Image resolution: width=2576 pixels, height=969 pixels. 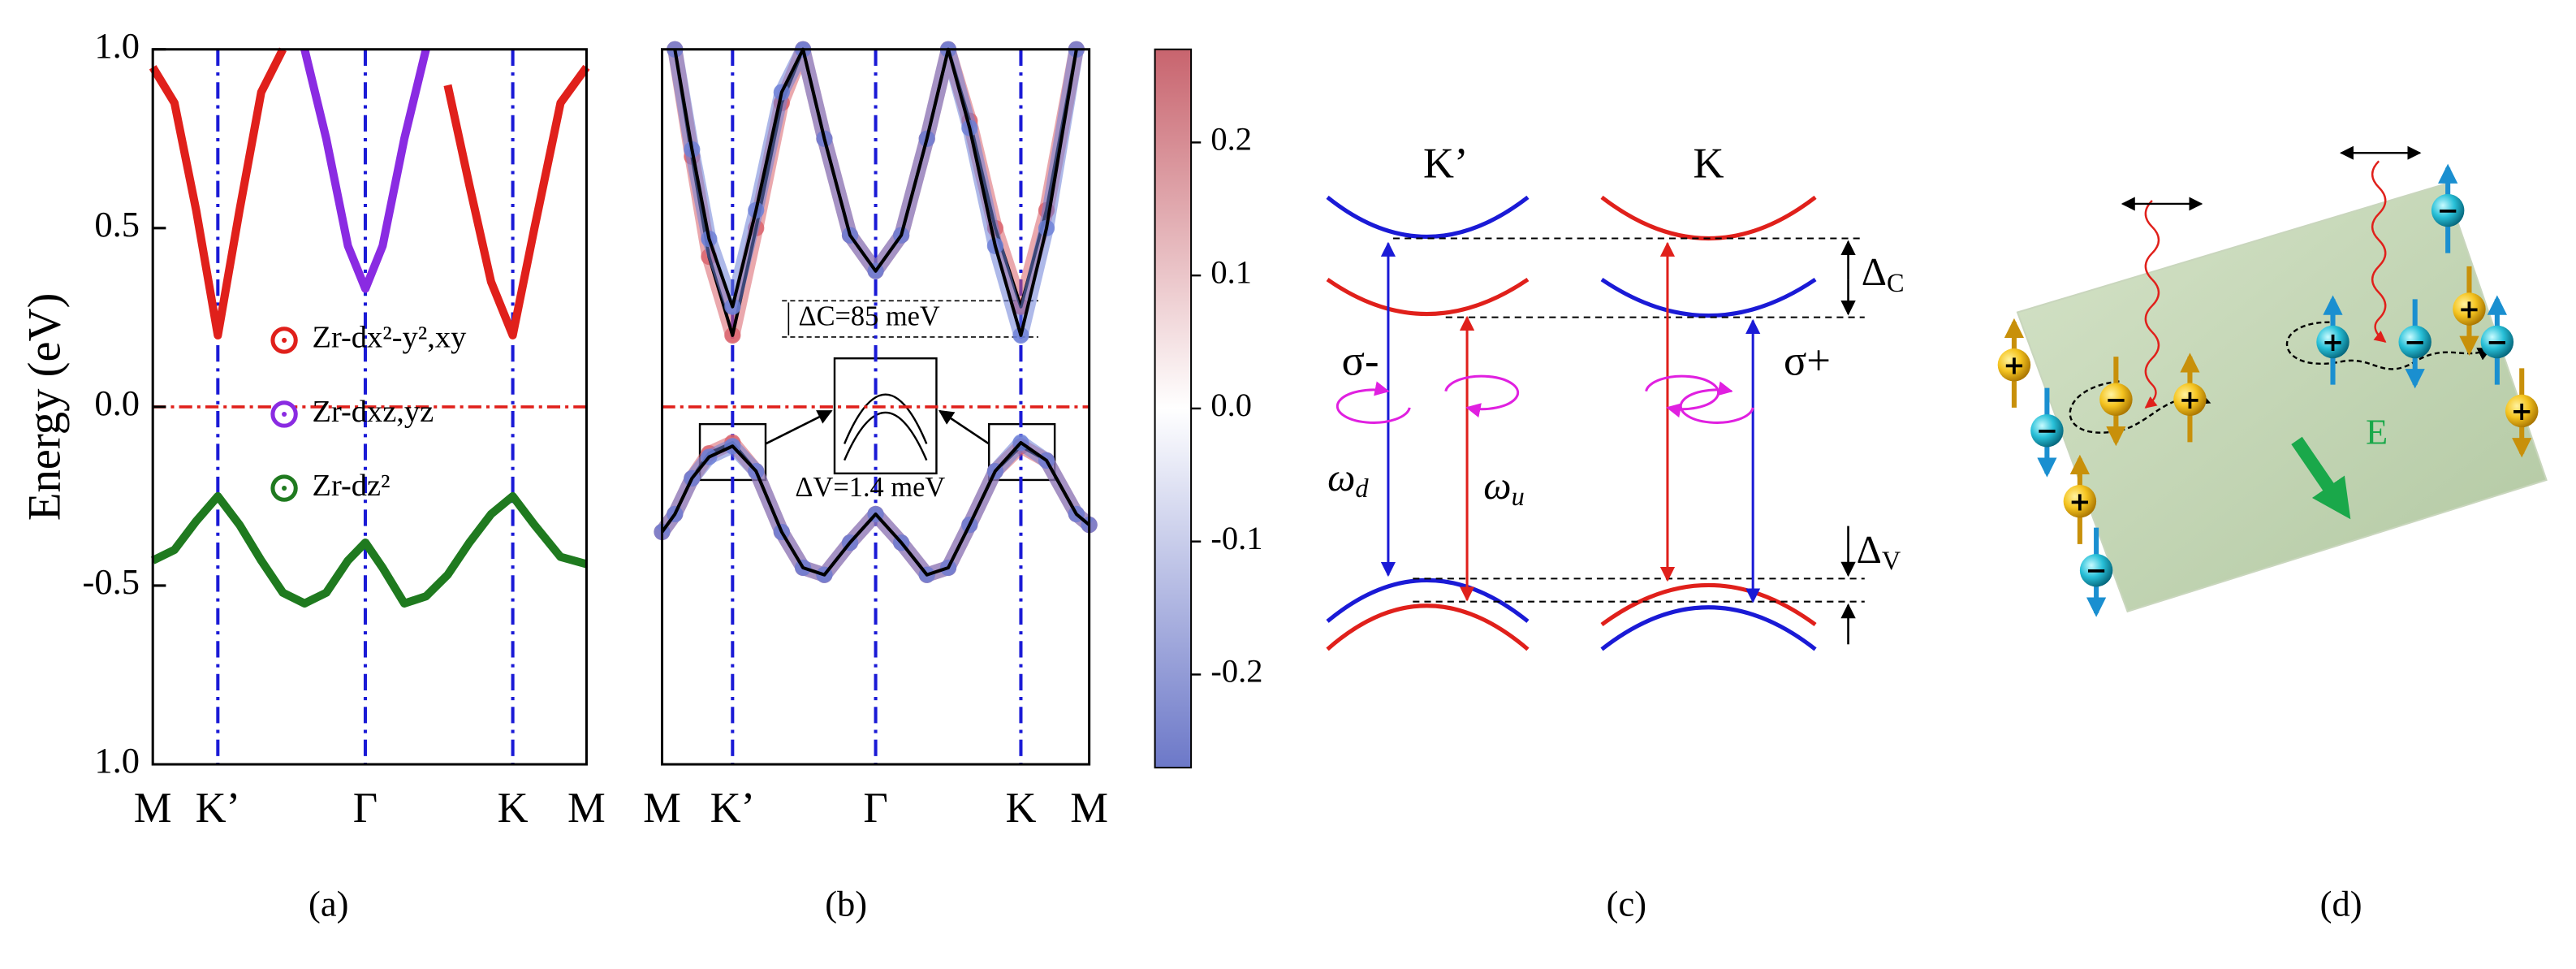 I want to click on legend-label: Zr-dx²-y²,xy, so click(x=389, y=338).